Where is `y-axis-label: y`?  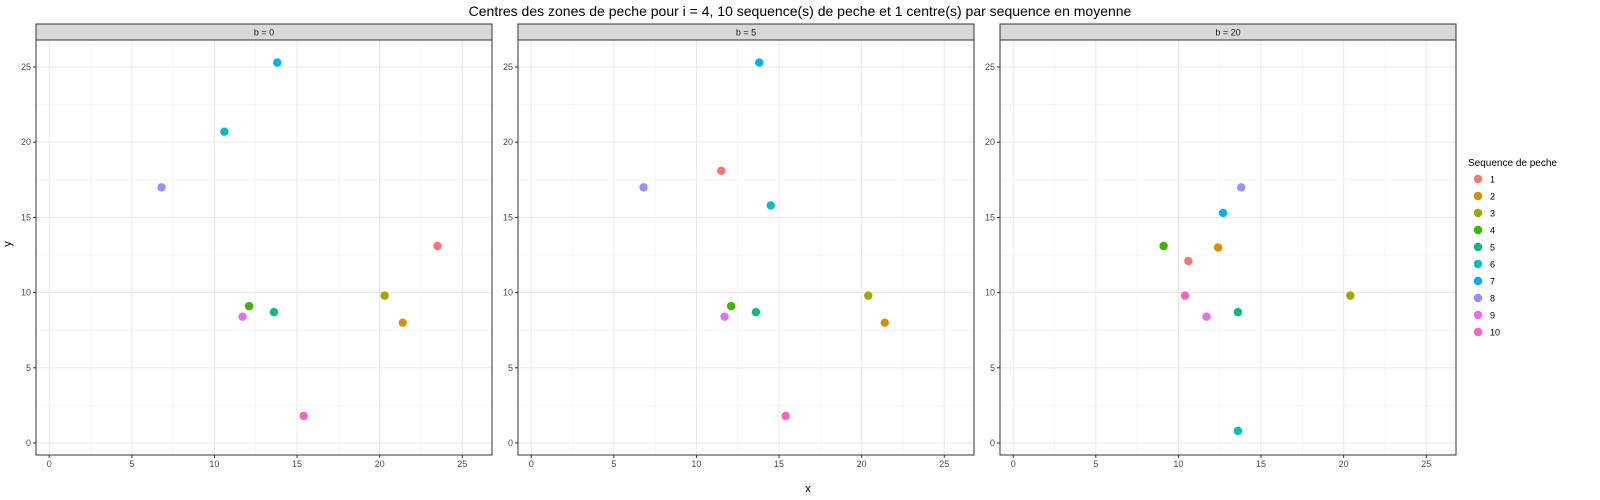 y-axis-label: y is located at coordinates (8, 244).